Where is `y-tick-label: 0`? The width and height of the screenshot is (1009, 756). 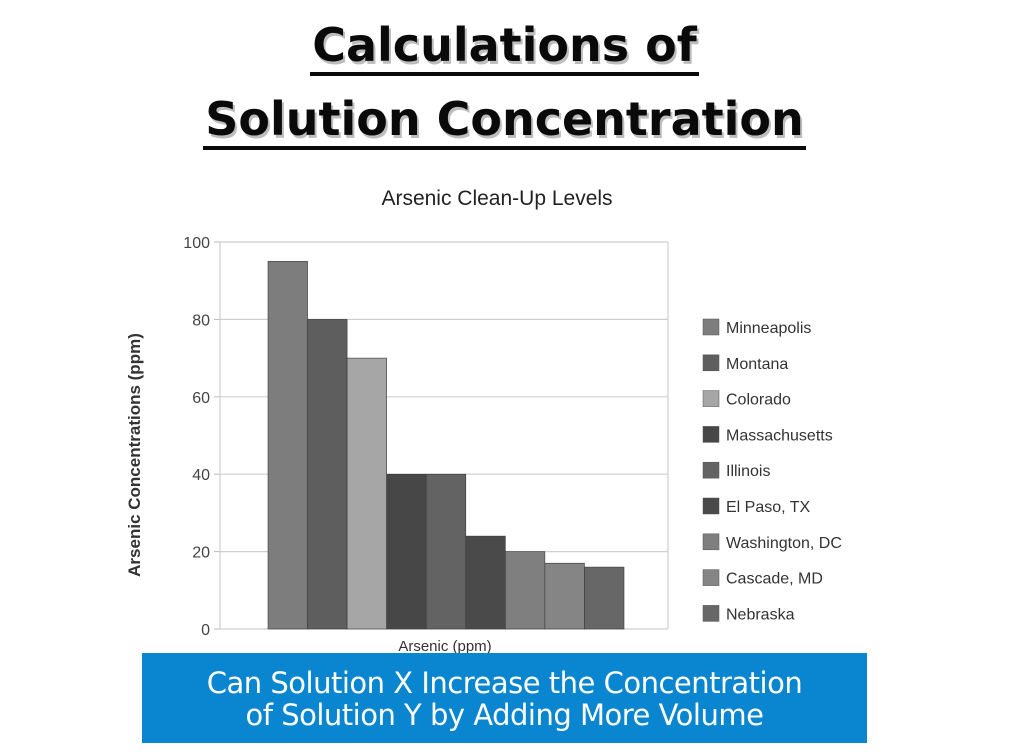 y-tick-label: 0 is located at coordinates (205, 630).